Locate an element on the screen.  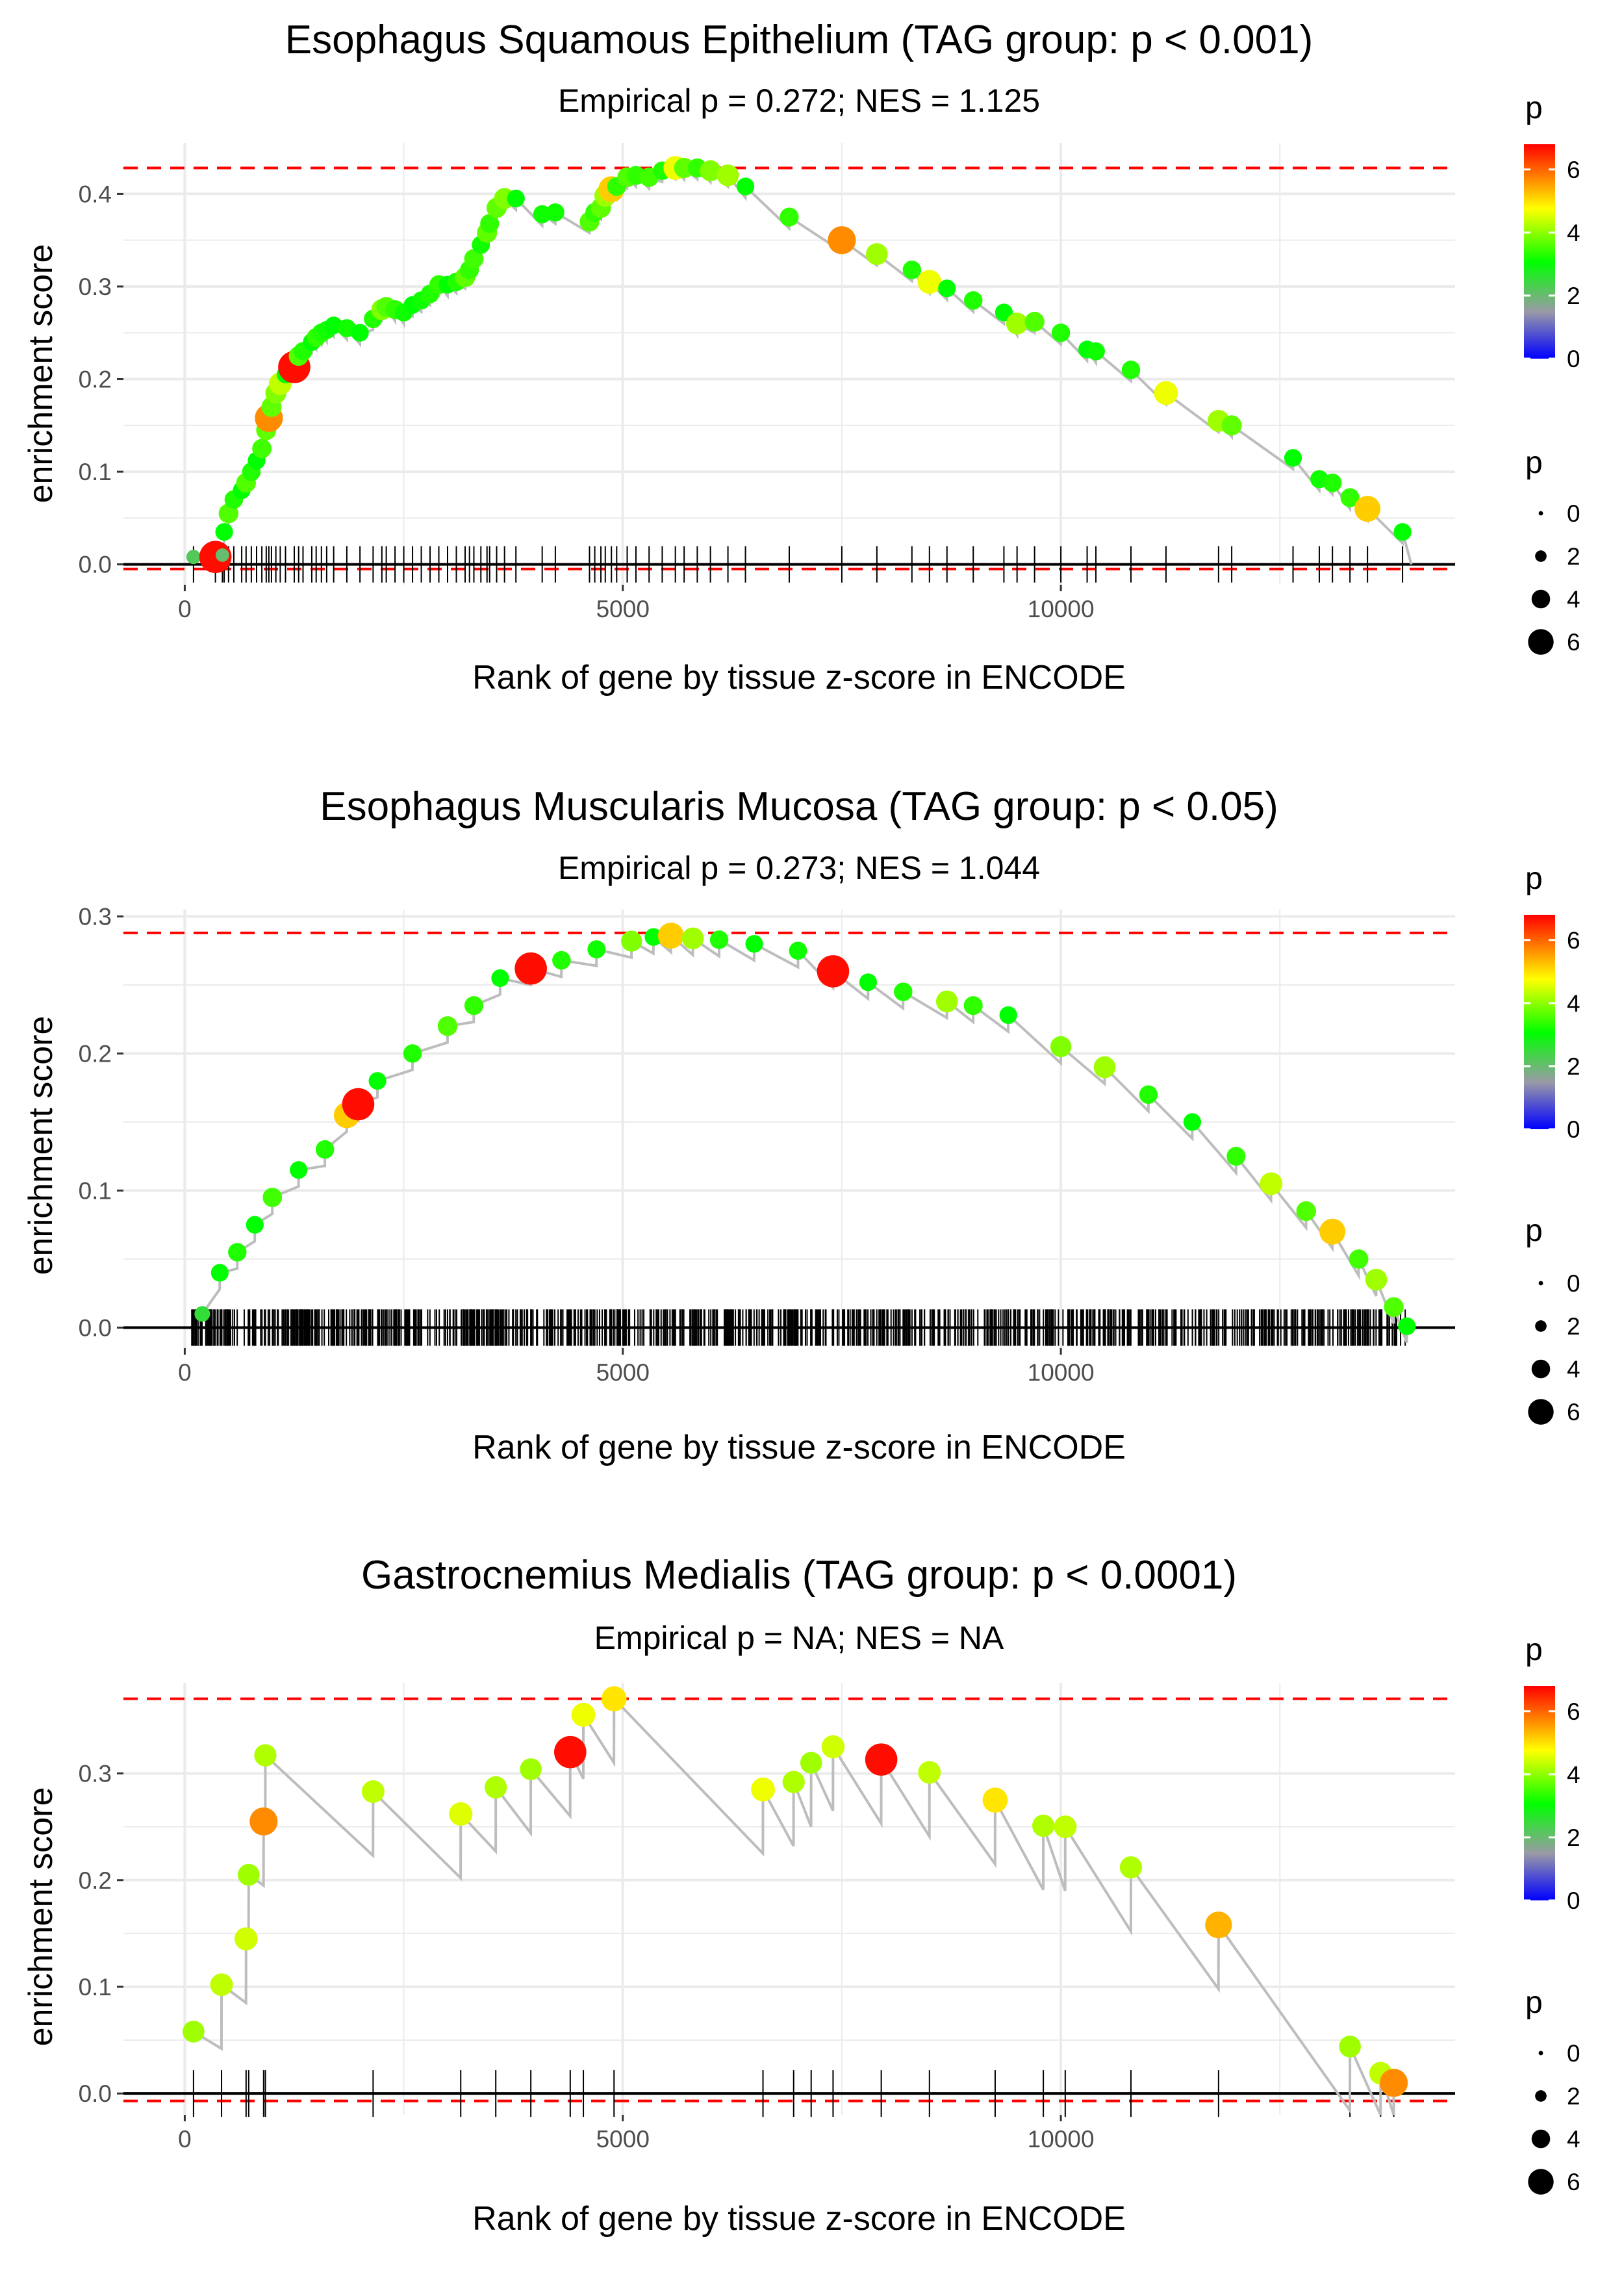
threshold-lines is located at coordinates (789, 1130).